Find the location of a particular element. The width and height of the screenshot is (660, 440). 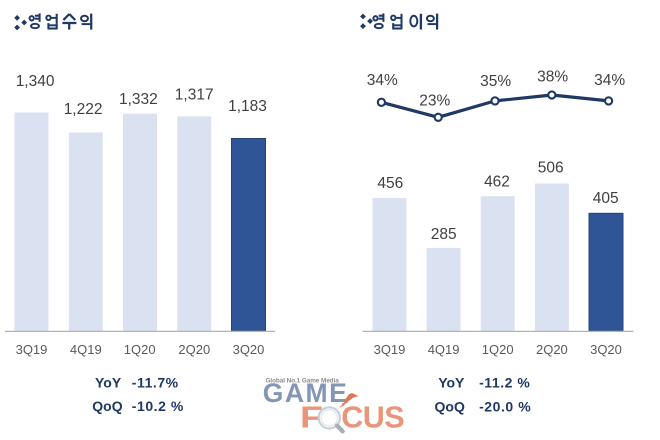

svg-text: F is located at coordinates (311, 418).